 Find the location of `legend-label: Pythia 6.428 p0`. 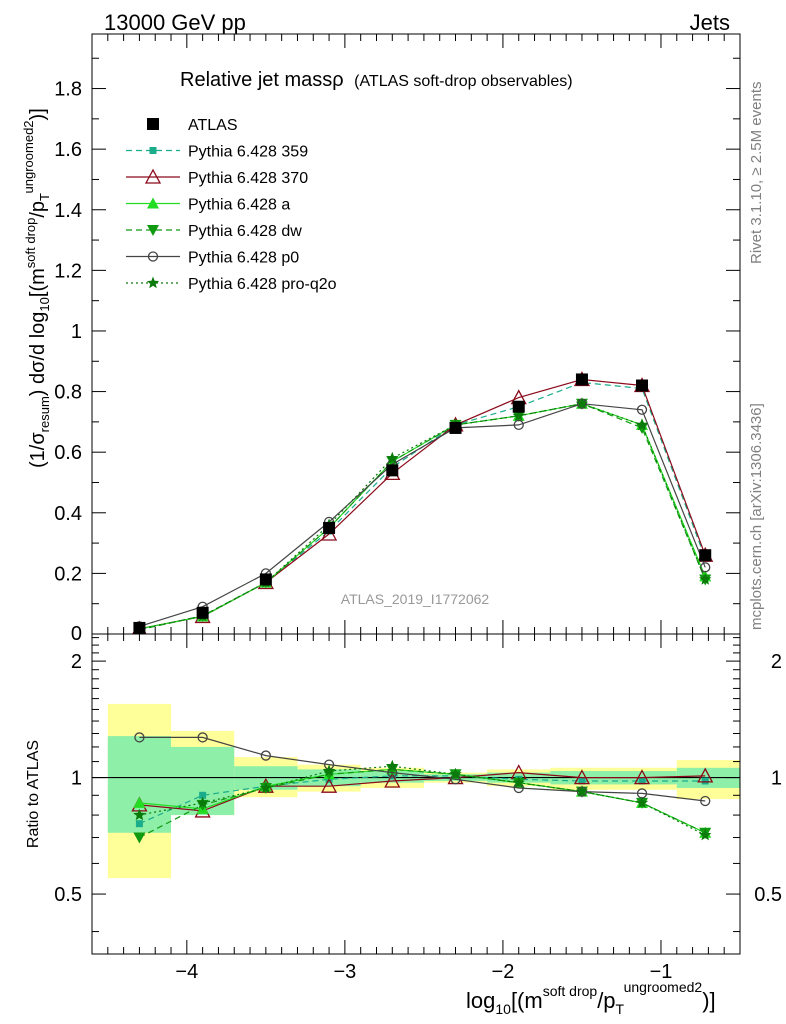

legend-label: Pythia 6.428 p0 is located at coordinates (243, 258).